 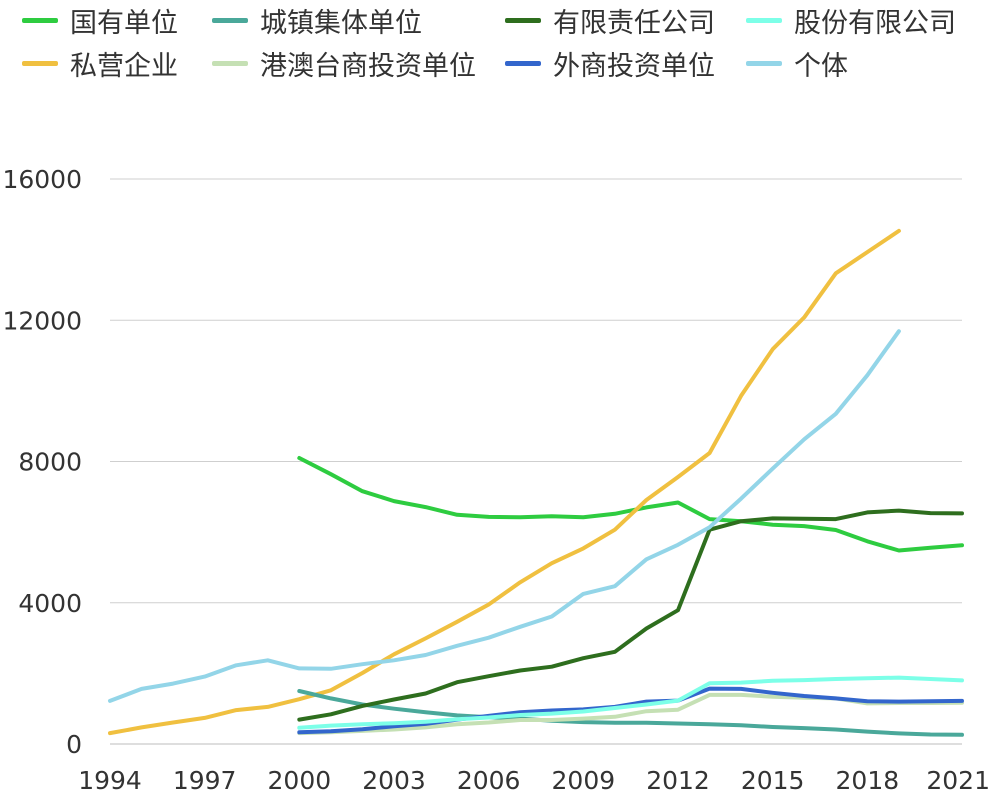 I want to click on legend-item: 外商投资单位, so click(x=610, y=65).